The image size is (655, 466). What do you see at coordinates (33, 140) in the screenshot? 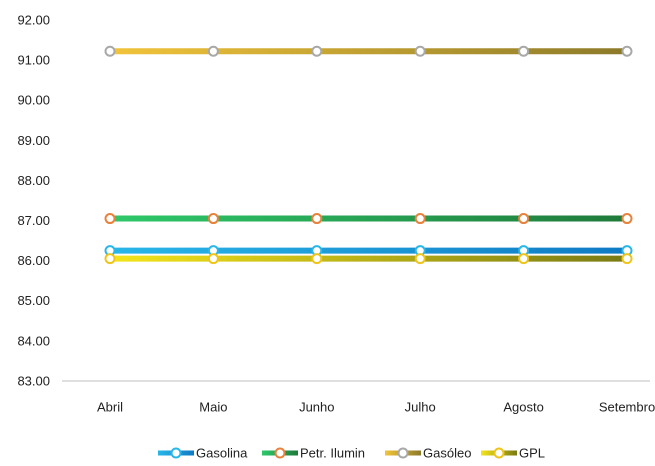
I see `y-tick-label: 89.00` at bounding box center [33, 140].